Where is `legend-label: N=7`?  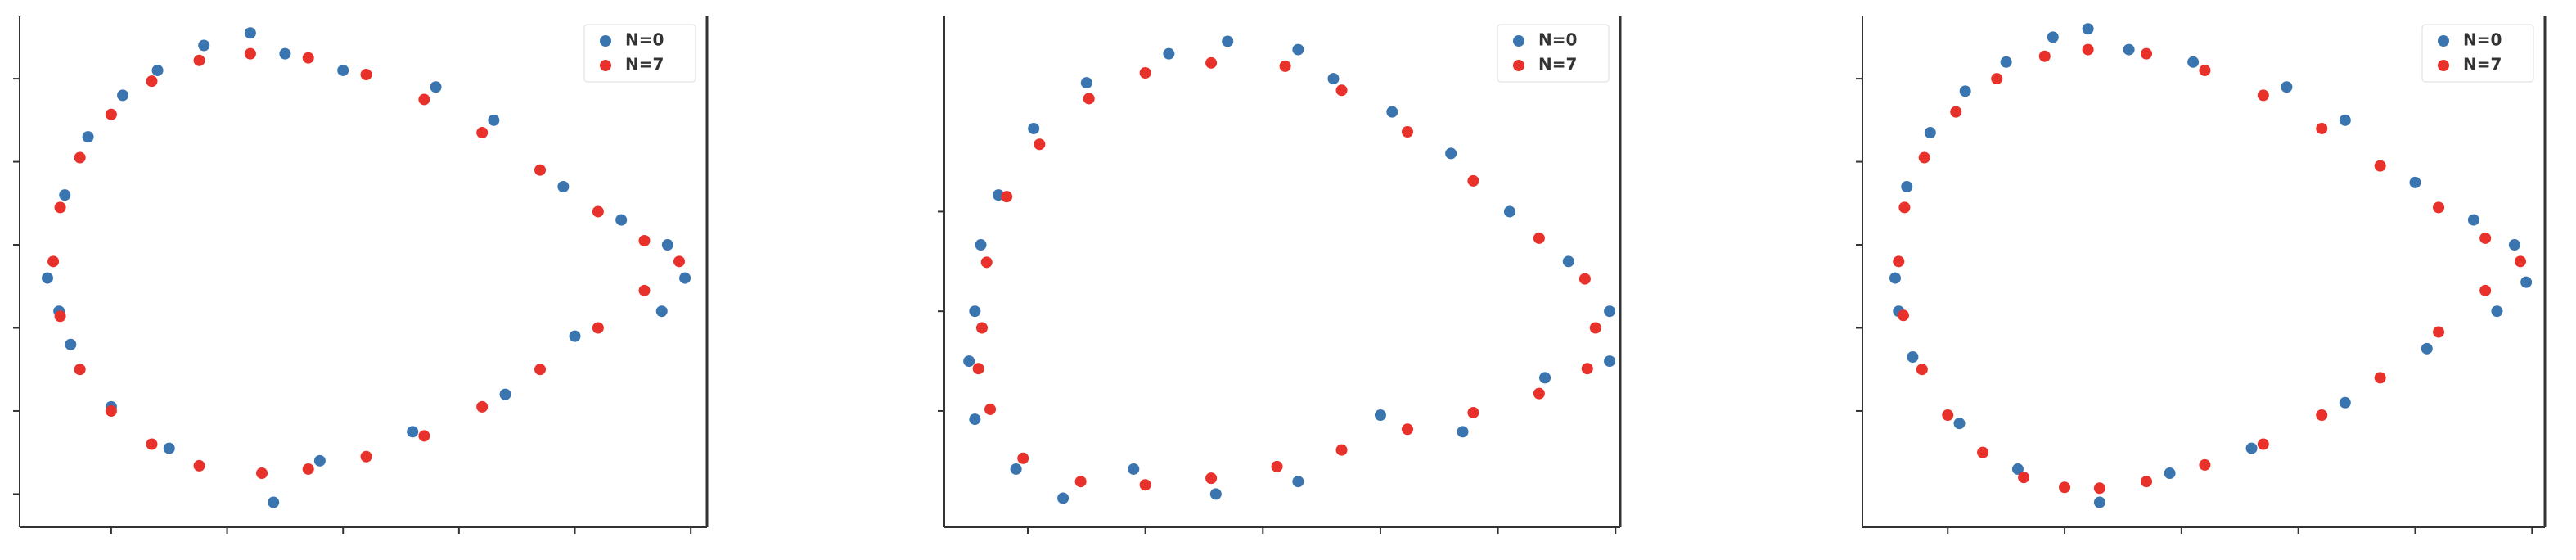 legend-label: N=7 is located at coordinates (2482, 65).